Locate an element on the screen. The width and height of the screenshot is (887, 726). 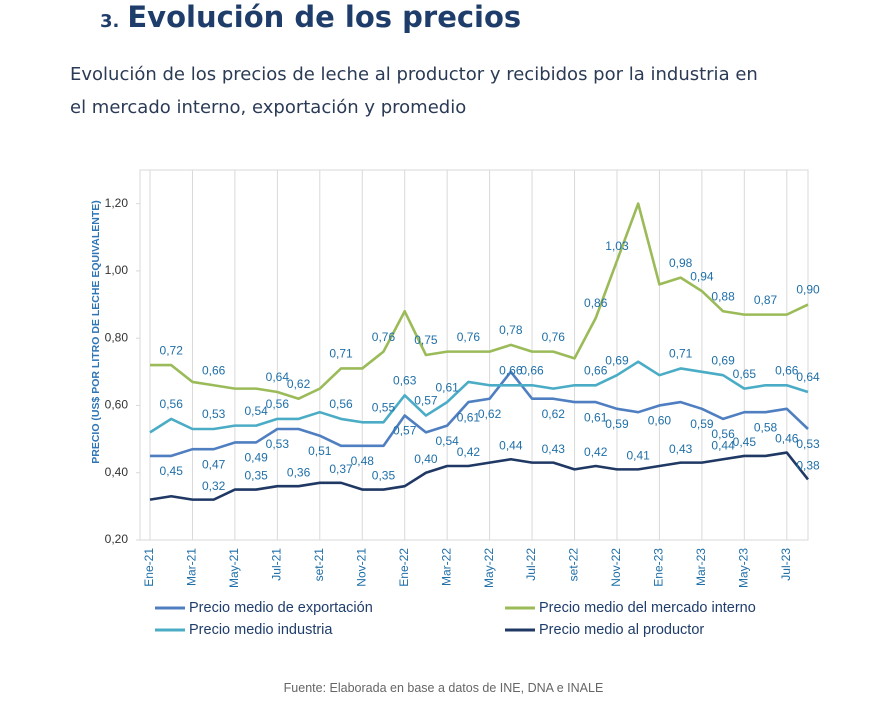
x-tick-label: May-23 is located at coordinates (743, 568).